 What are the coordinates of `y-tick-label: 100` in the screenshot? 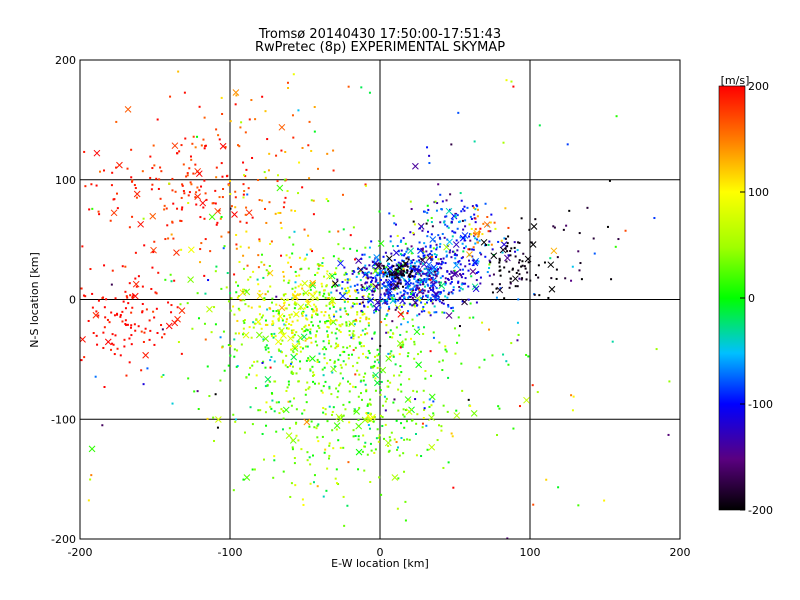 It's located at (65, 180).